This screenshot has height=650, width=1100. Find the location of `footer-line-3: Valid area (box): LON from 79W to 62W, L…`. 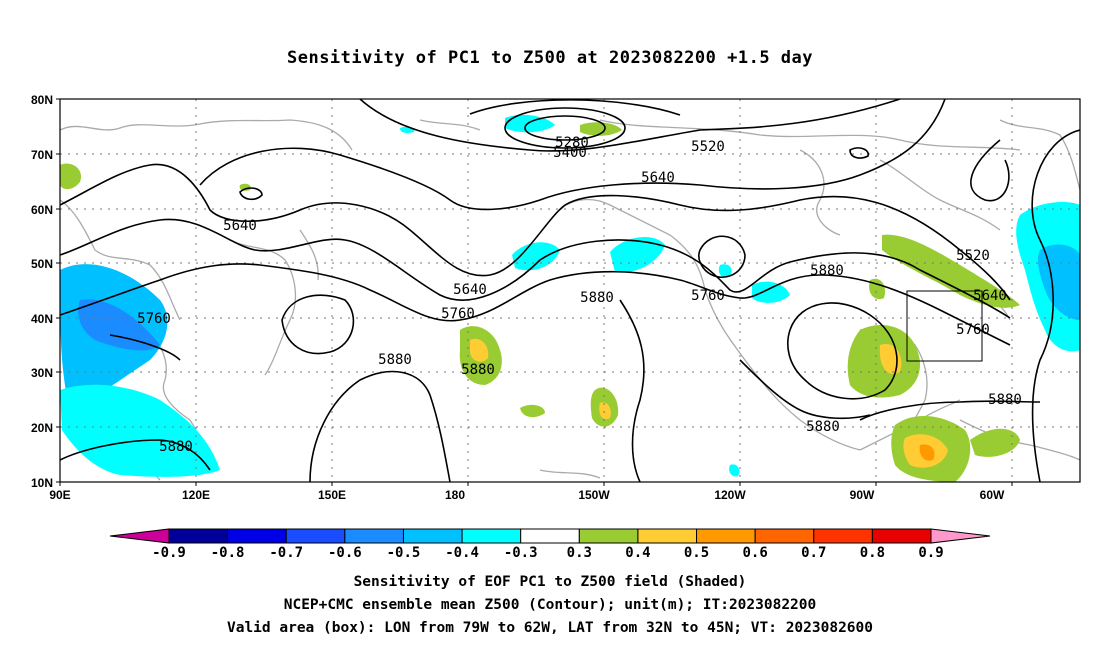

footer-line-3: Valid area (box): LON from 79W to 62W, L… is located at coordinates (549, 628).